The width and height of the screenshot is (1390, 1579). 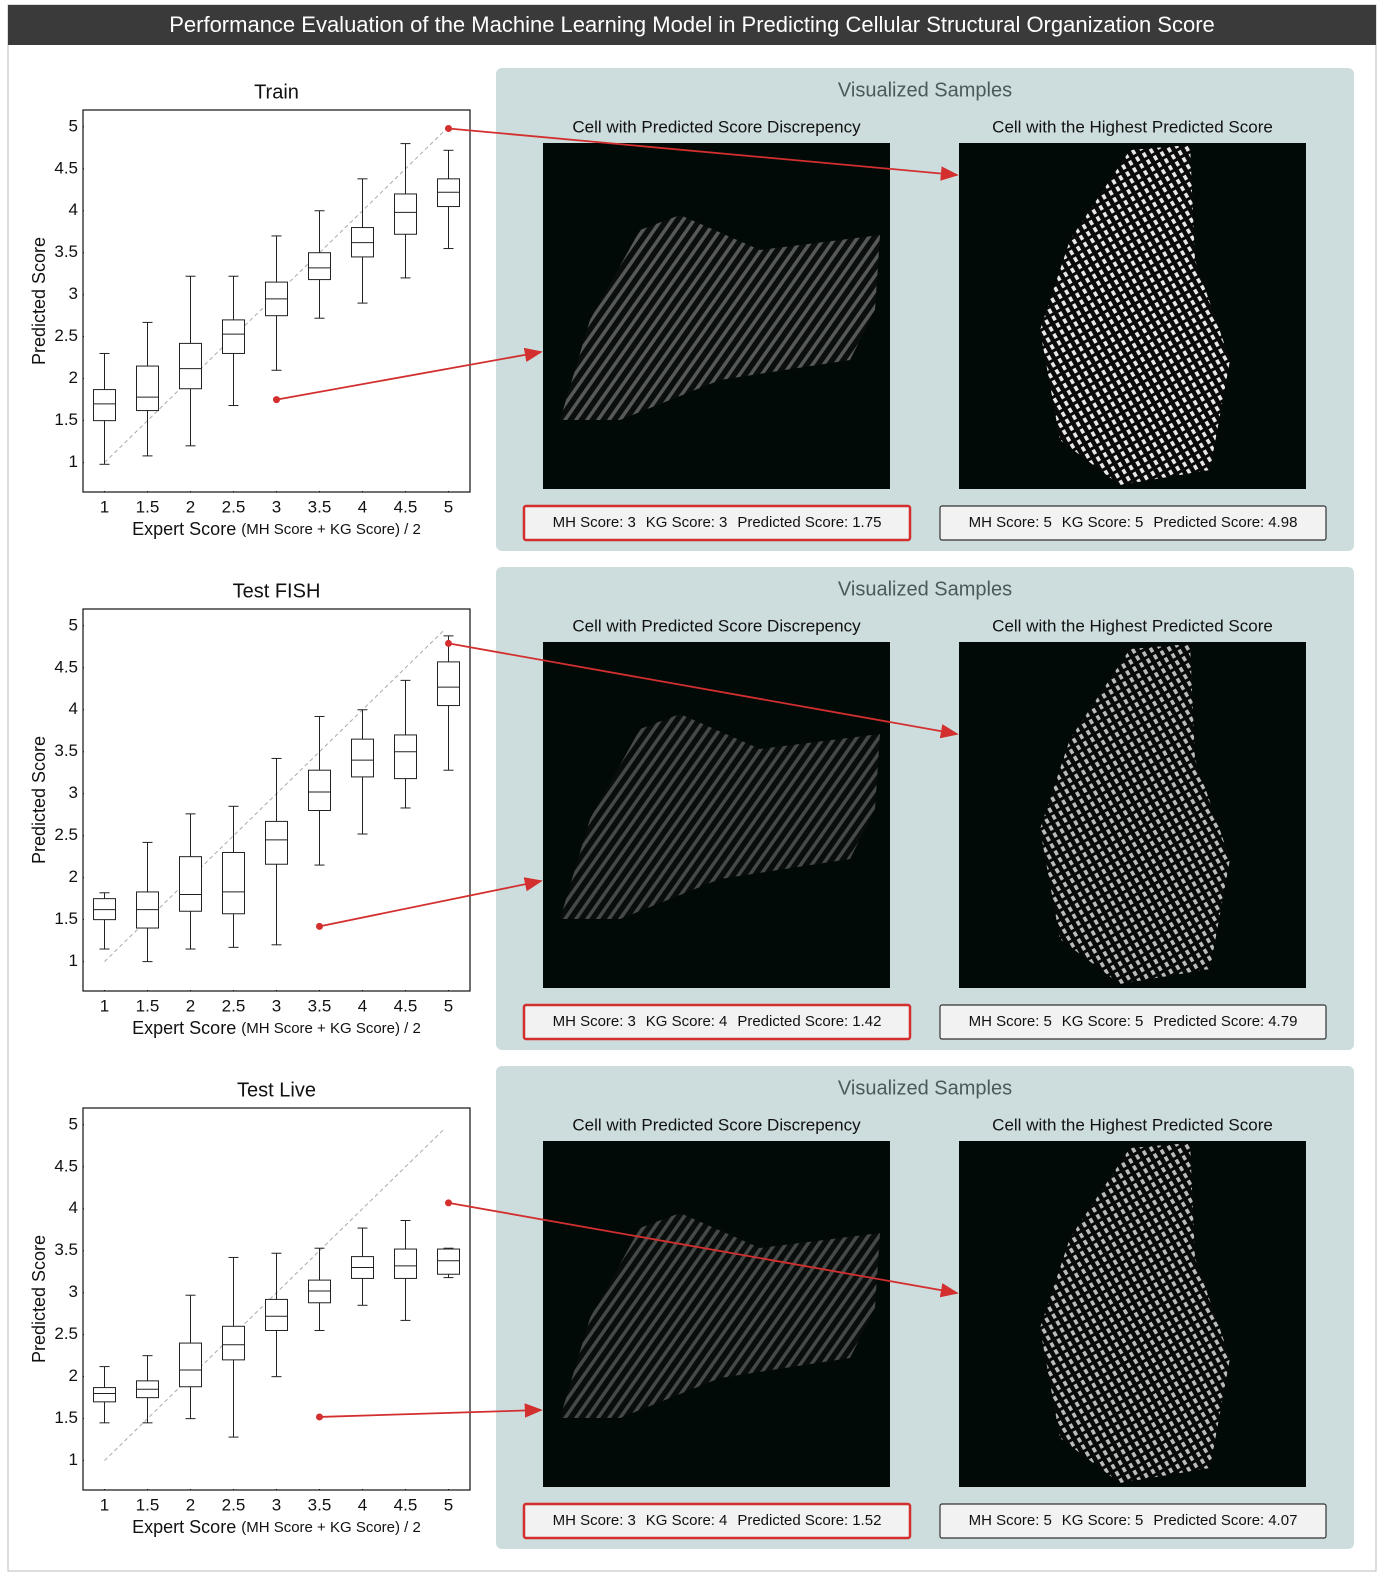 What do you see at coordinates (1282, 1021) in the screenshot?
I see `score-value: 4.79` at bounding box center [1282, 1021].